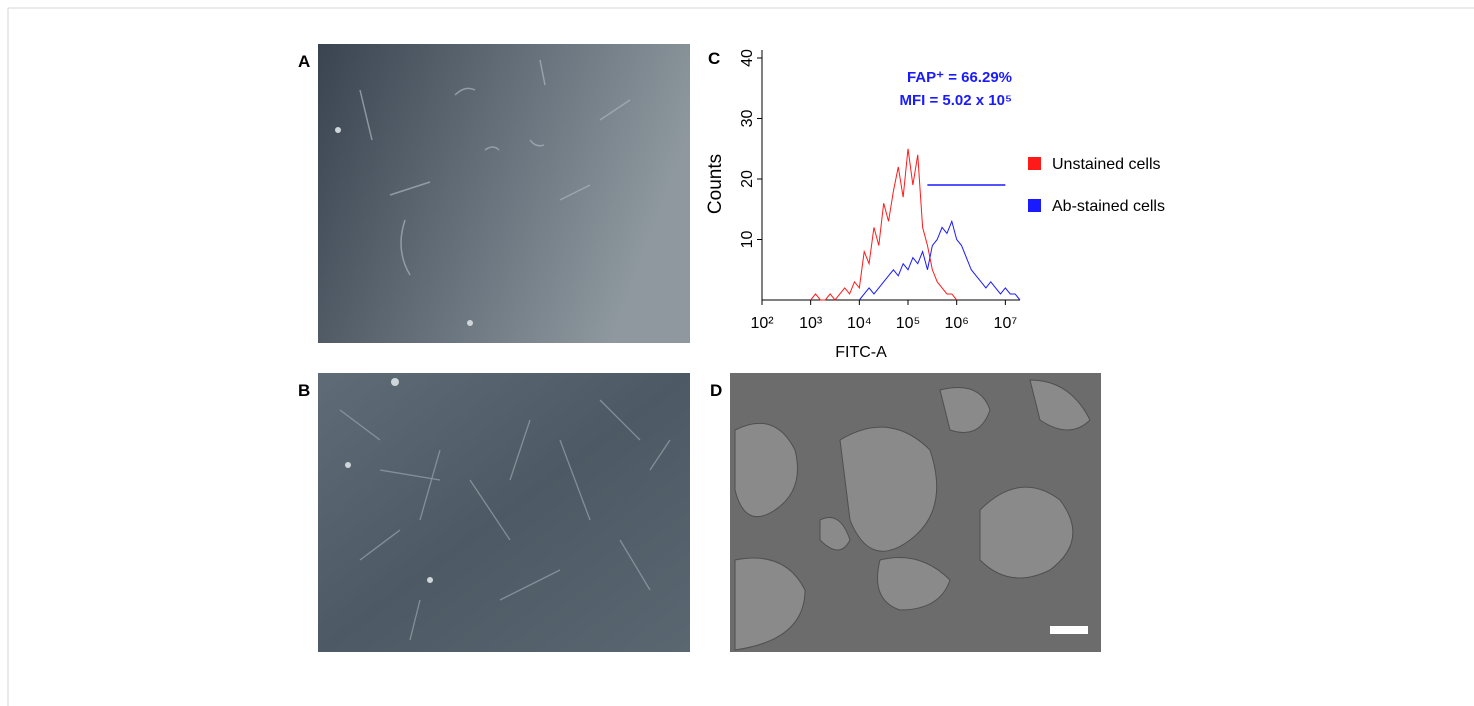 The image size is (1474, 706). I want to click on y-axis-title: Counts, so click(715, 184).